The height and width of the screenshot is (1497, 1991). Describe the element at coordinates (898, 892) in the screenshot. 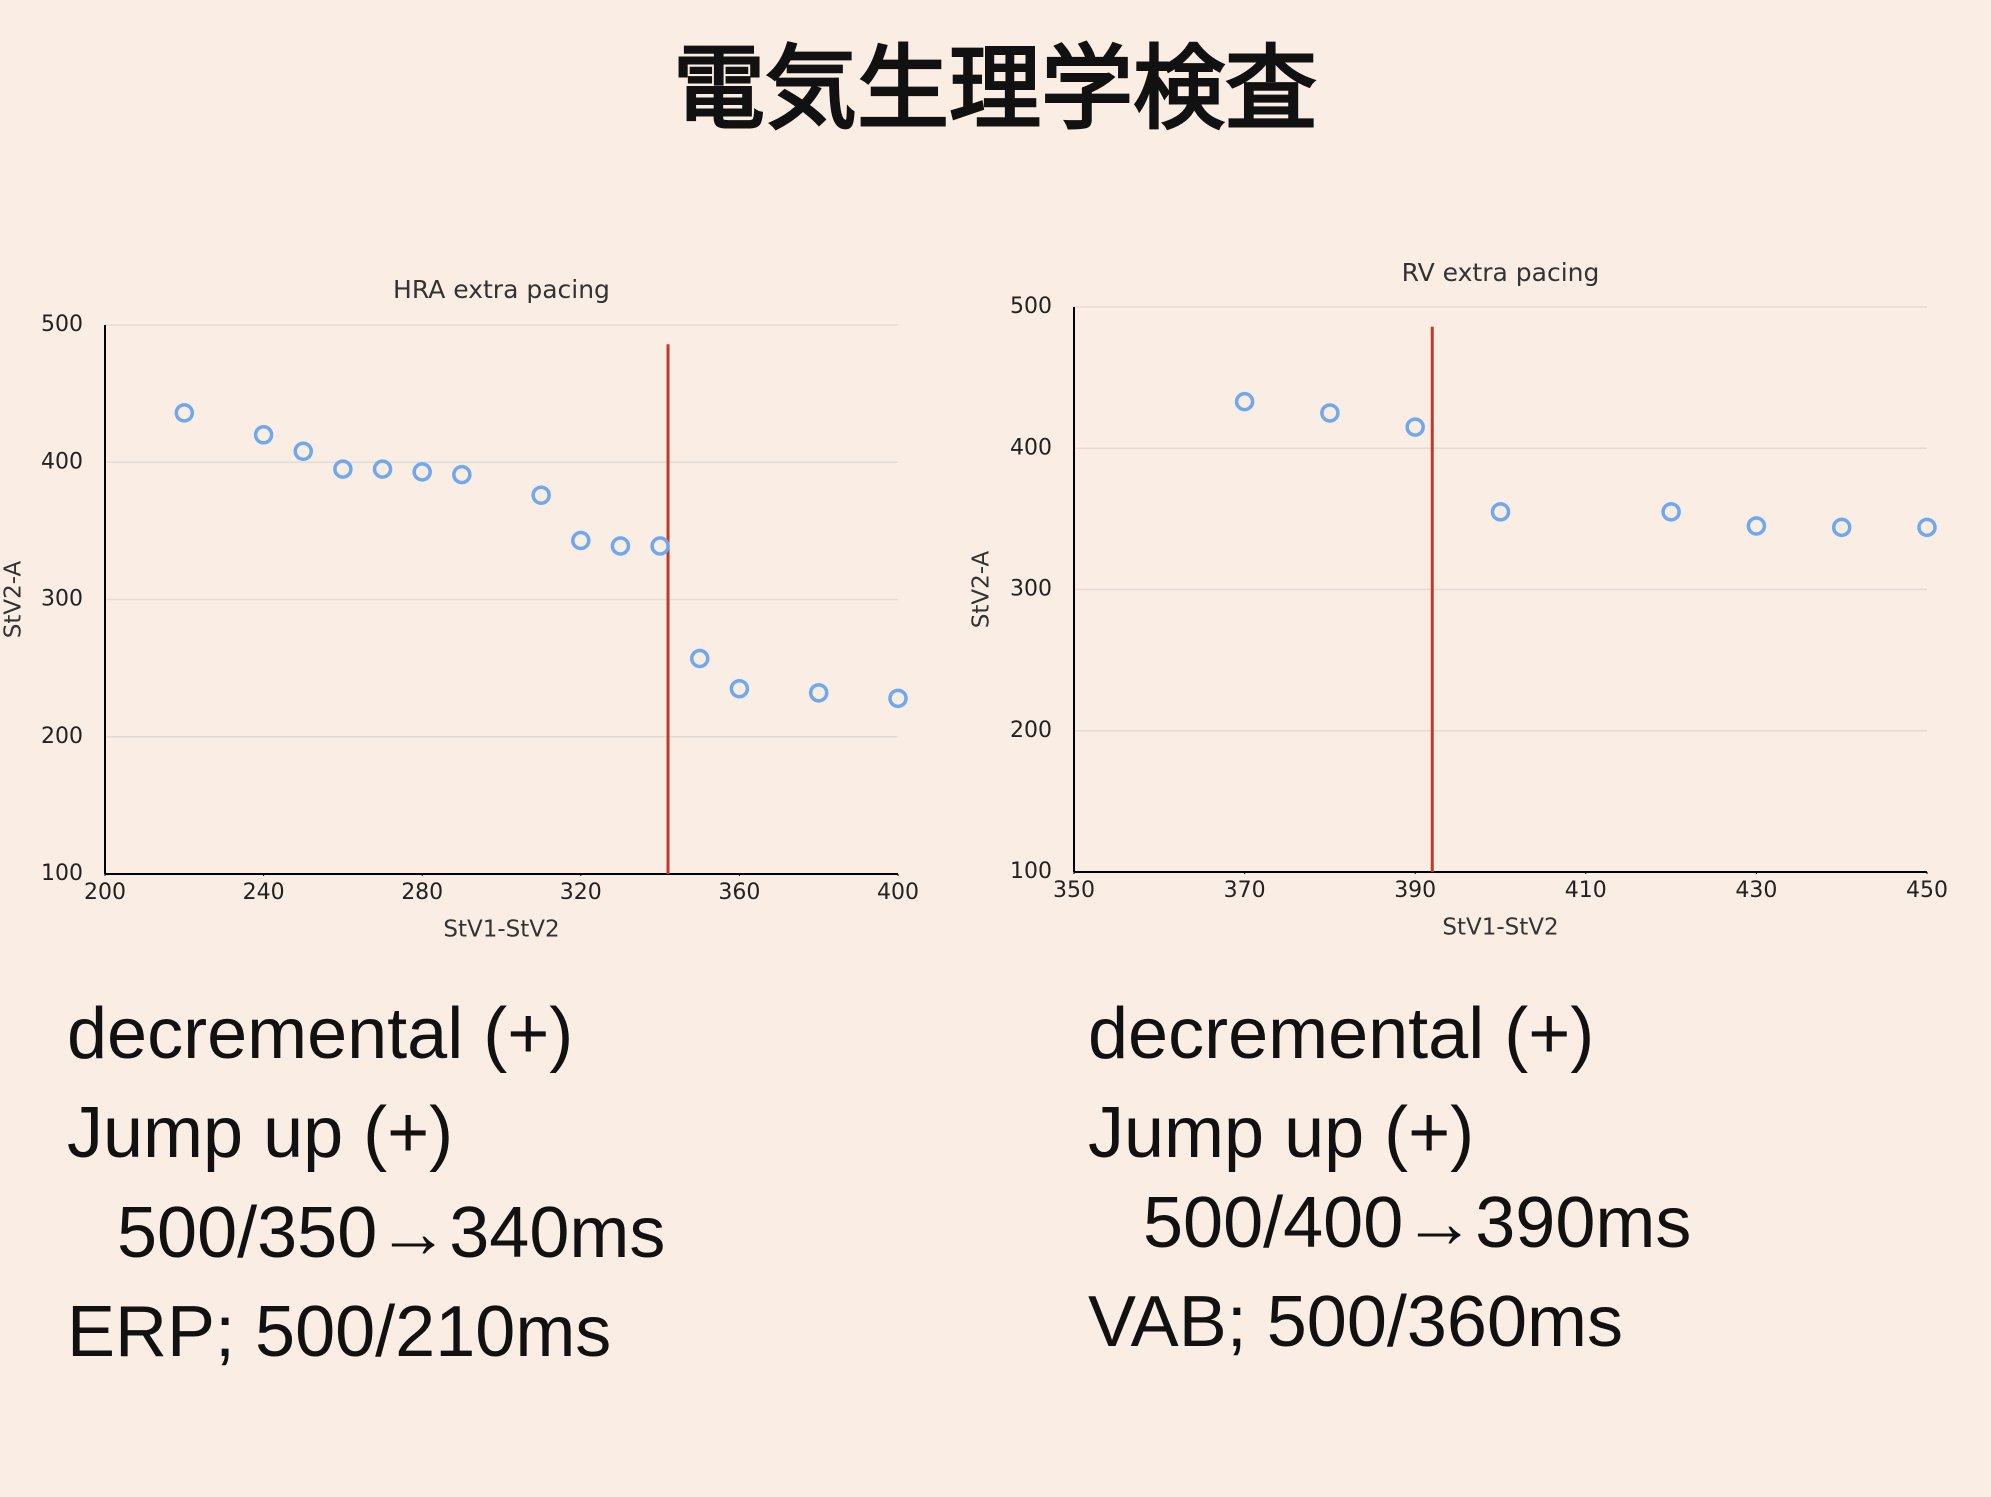

I see `x-tick-label: 400` at that location.